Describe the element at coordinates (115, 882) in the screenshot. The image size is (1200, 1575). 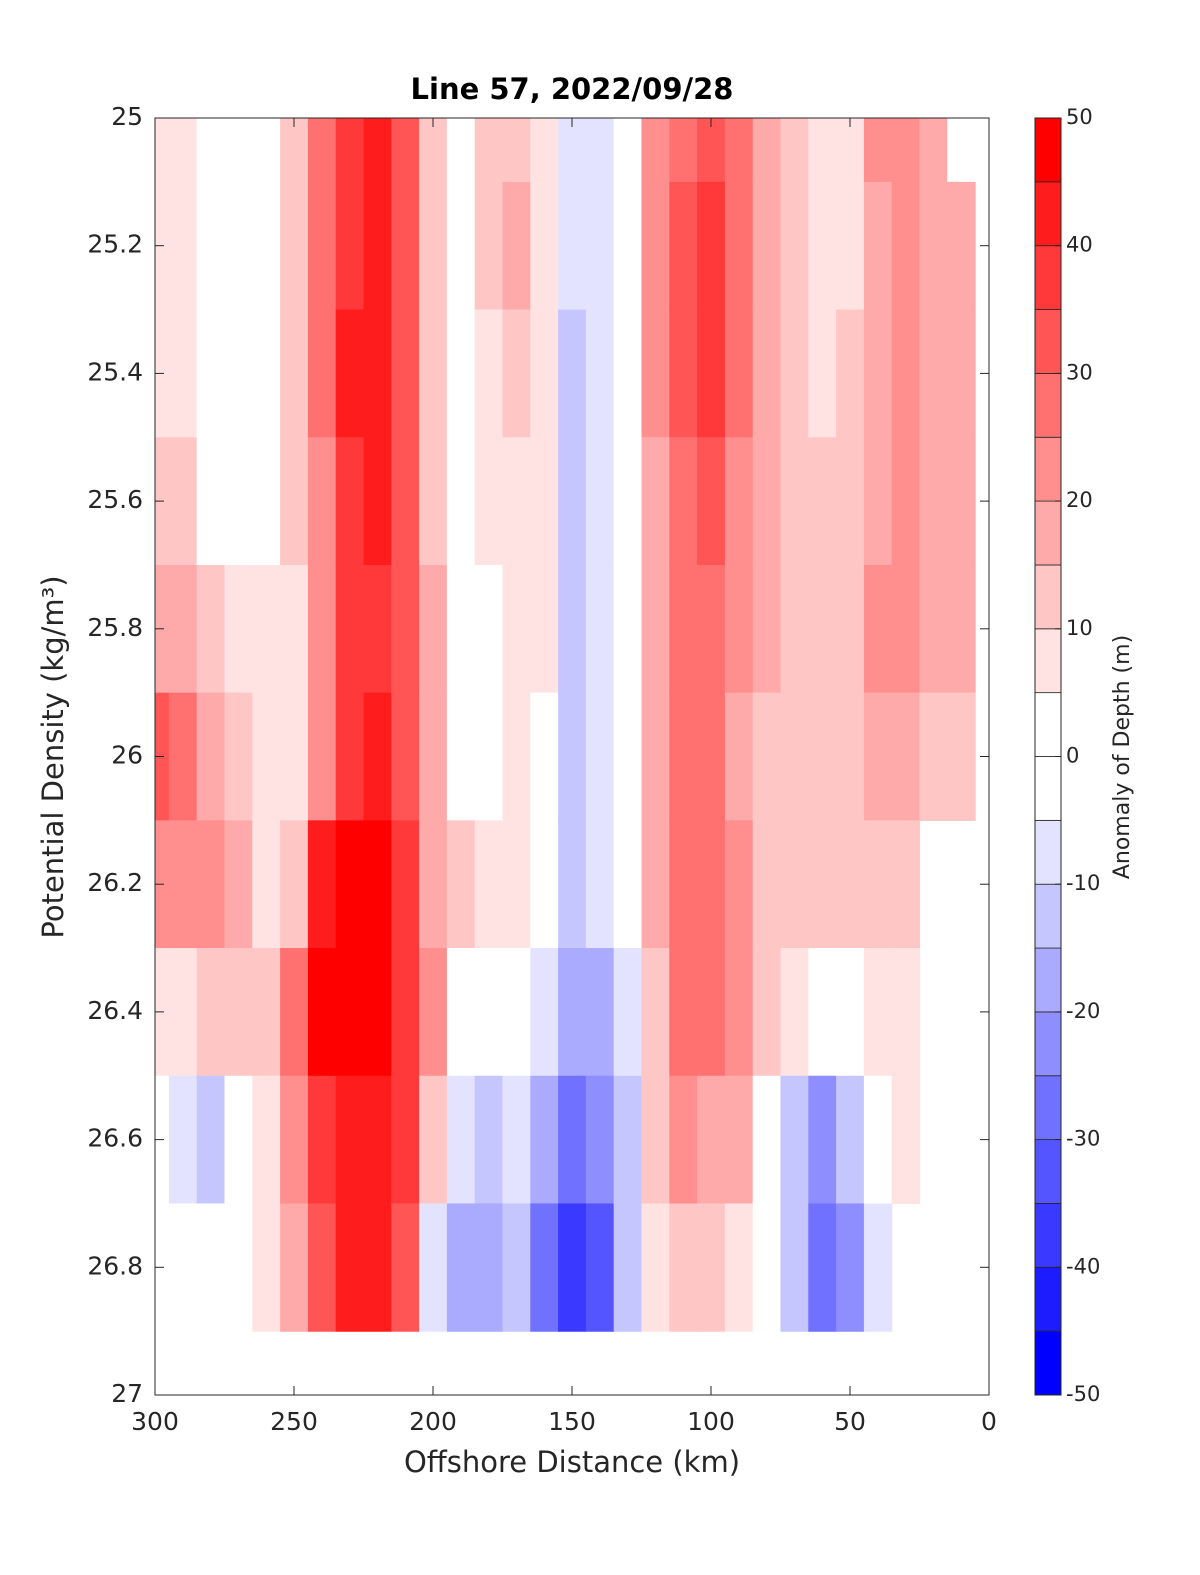
I see `y-tick-label: 26.2` at that location.